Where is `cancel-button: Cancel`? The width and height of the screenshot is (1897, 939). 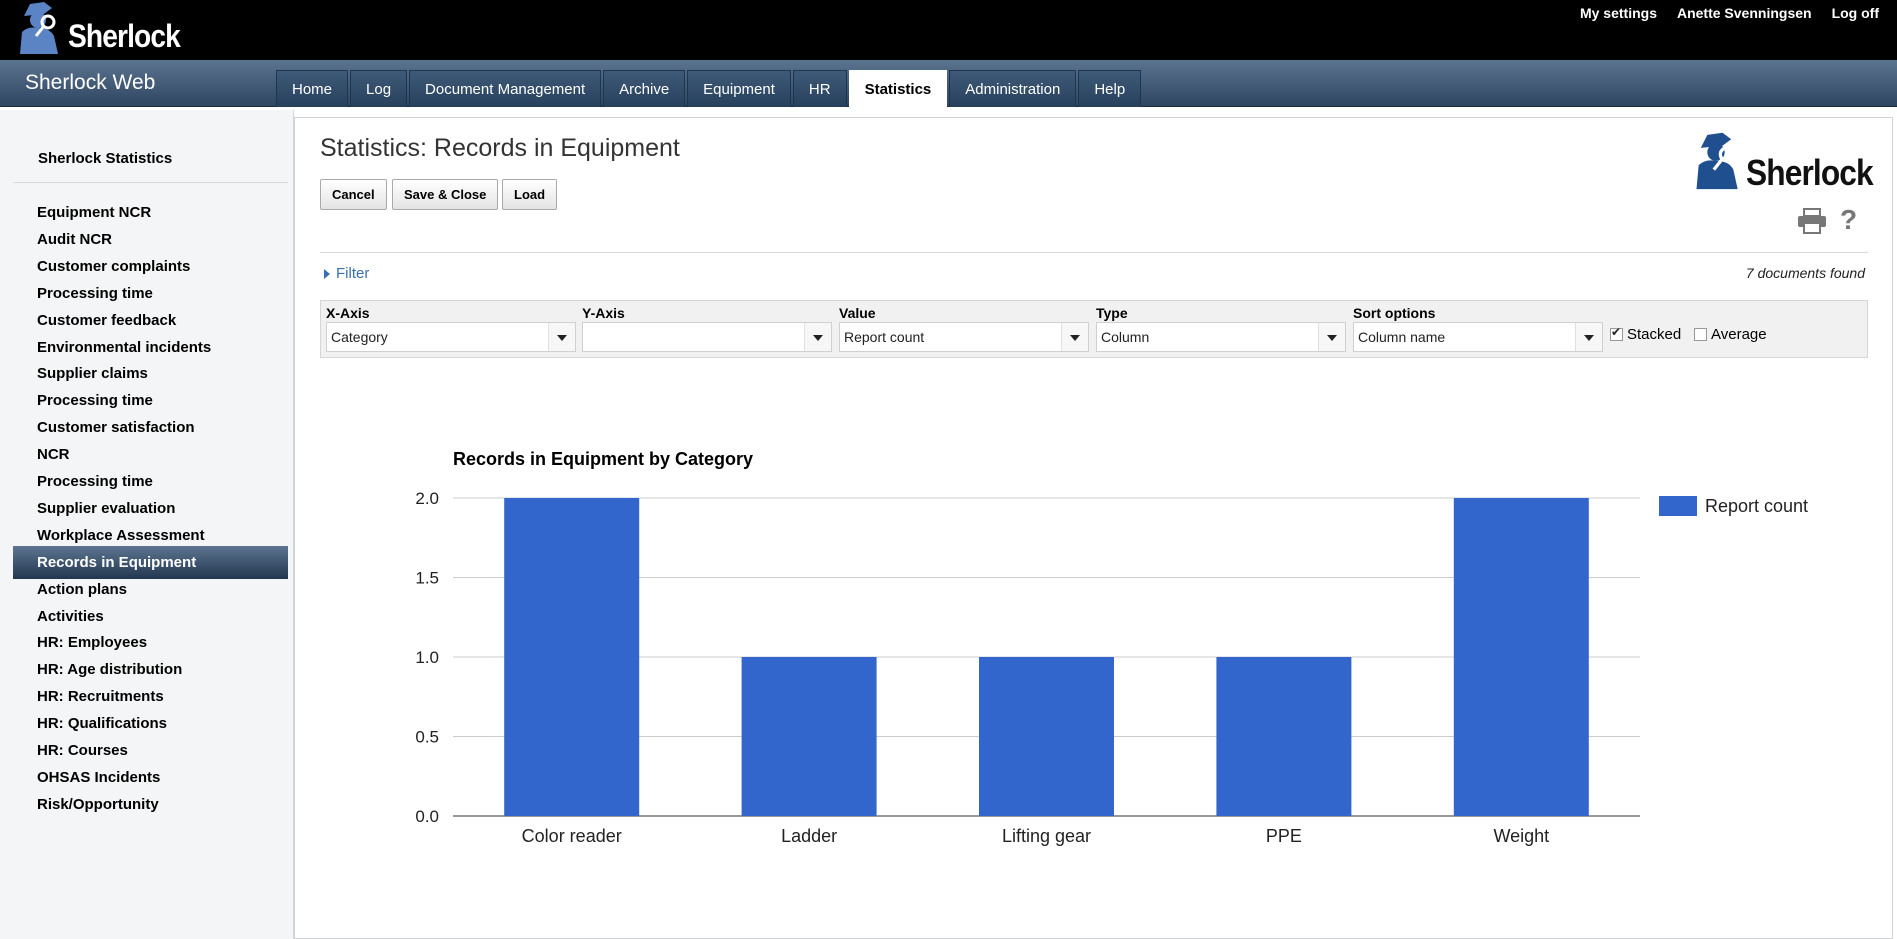 cancel-button: Cancel is located at coordinates (353, 194).